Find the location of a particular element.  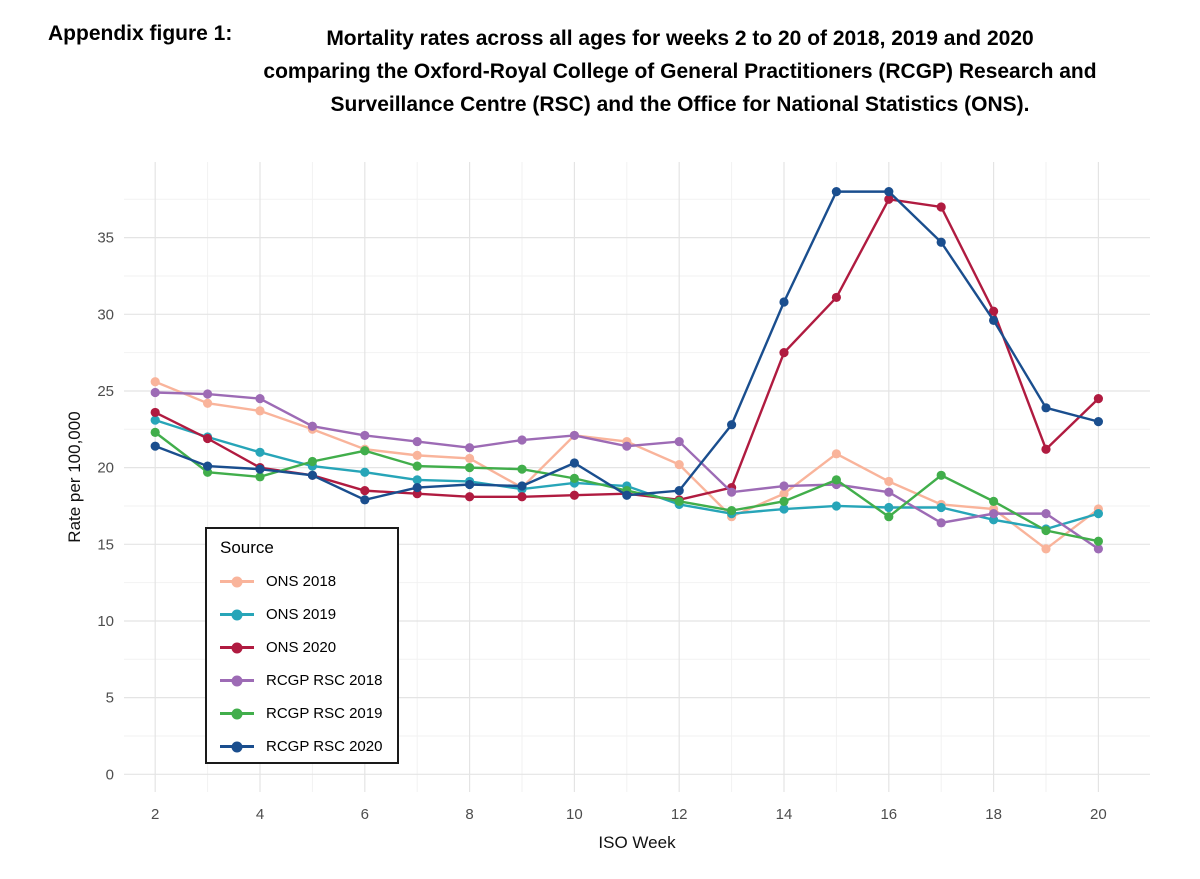

legend-item-ons-2020: ONS 2020 is located at coordinates (308, 647).